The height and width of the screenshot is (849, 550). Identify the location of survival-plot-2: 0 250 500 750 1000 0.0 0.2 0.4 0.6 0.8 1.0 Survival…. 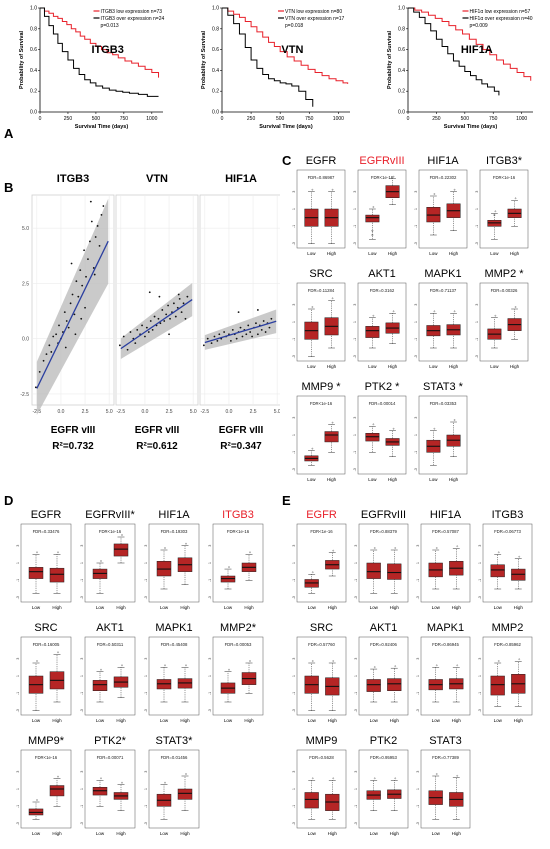
(460, 68).